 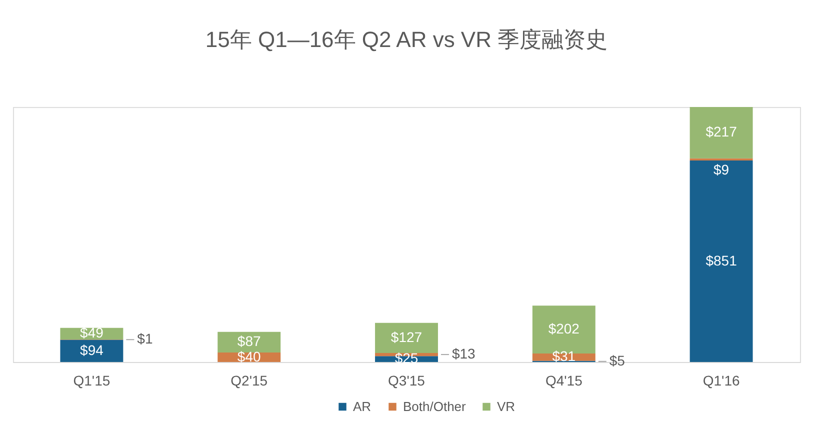 I want to click on x-tick-label: Q1'15, so click(x=91, y=380).